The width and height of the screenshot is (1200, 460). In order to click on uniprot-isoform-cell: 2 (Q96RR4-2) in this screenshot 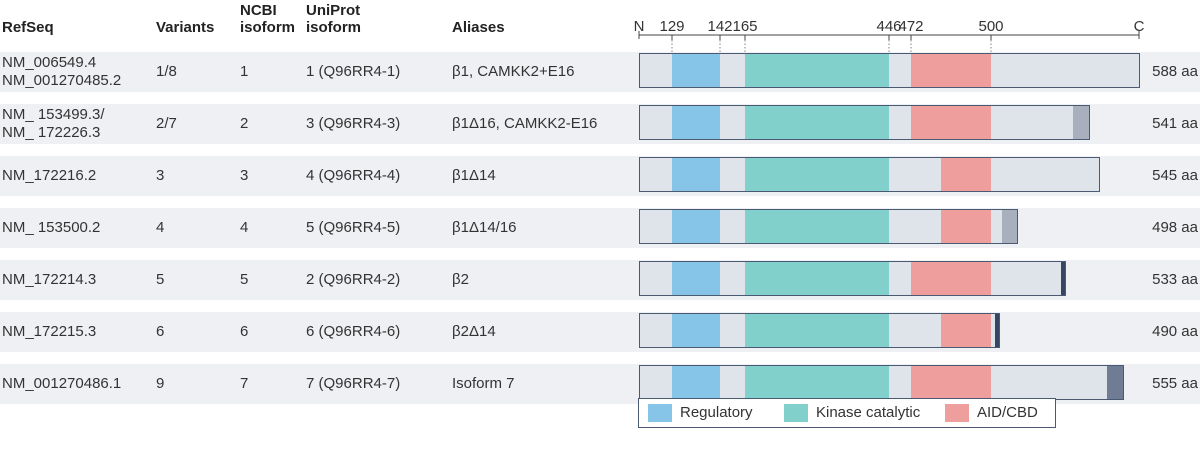, I will do `click(353, 279)`.